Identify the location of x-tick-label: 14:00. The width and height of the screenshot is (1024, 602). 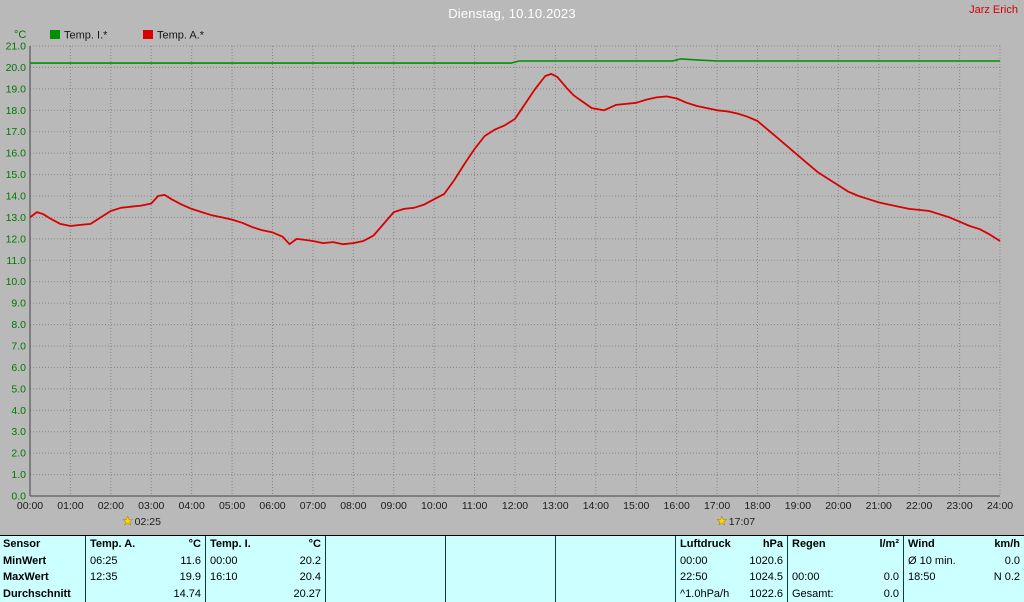
(596, 506).